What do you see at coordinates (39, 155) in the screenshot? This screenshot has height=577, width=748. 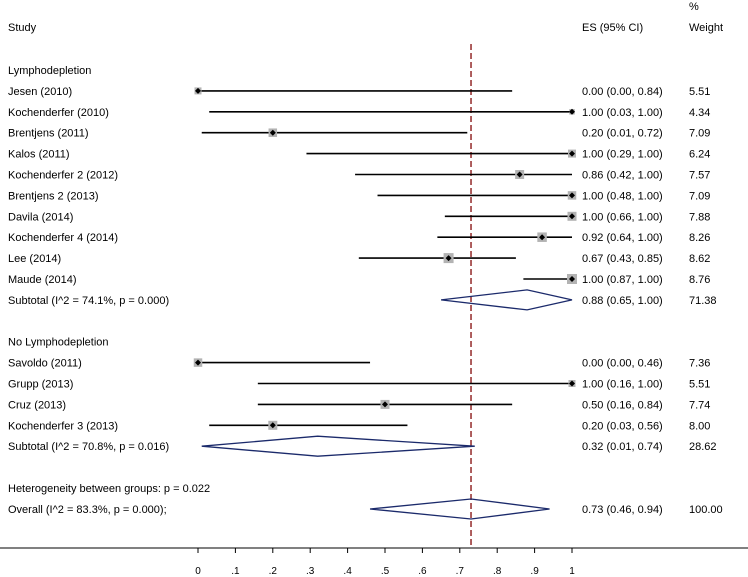 I see `study-label: Kalos (2011)` at bounding box center [39, 155].